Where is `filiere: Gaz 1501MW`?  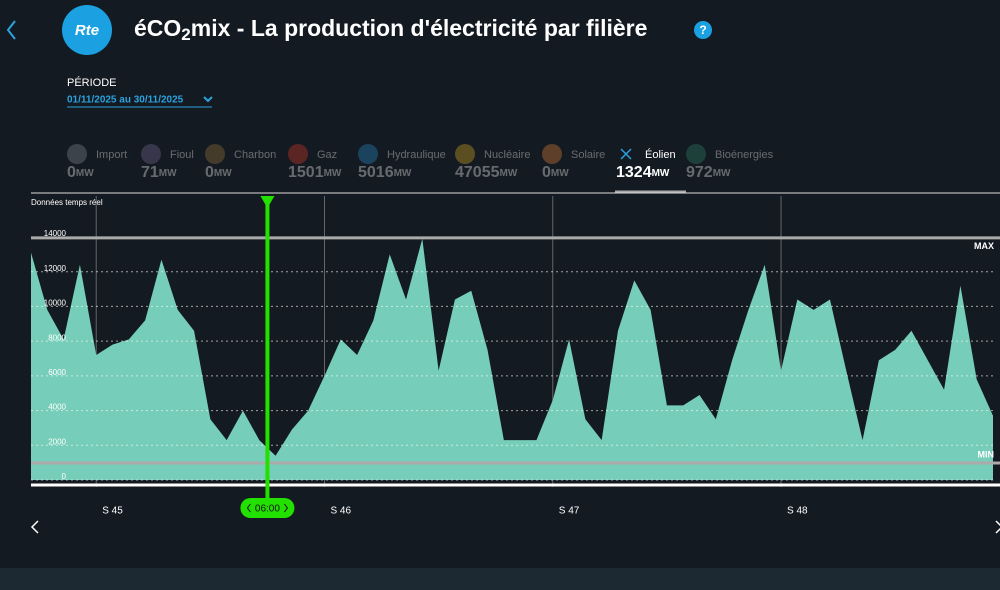
filiere: Gaz 1501MW is located at coordinates (315, 162).